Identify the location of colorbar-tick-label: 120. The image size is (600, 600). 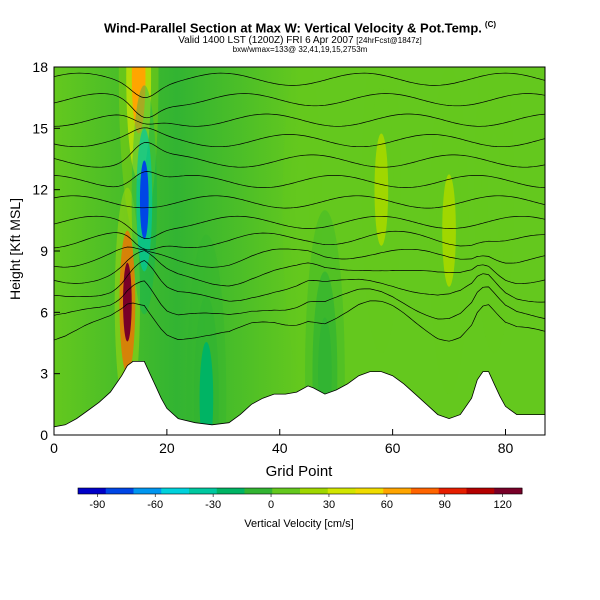
(503, 505).